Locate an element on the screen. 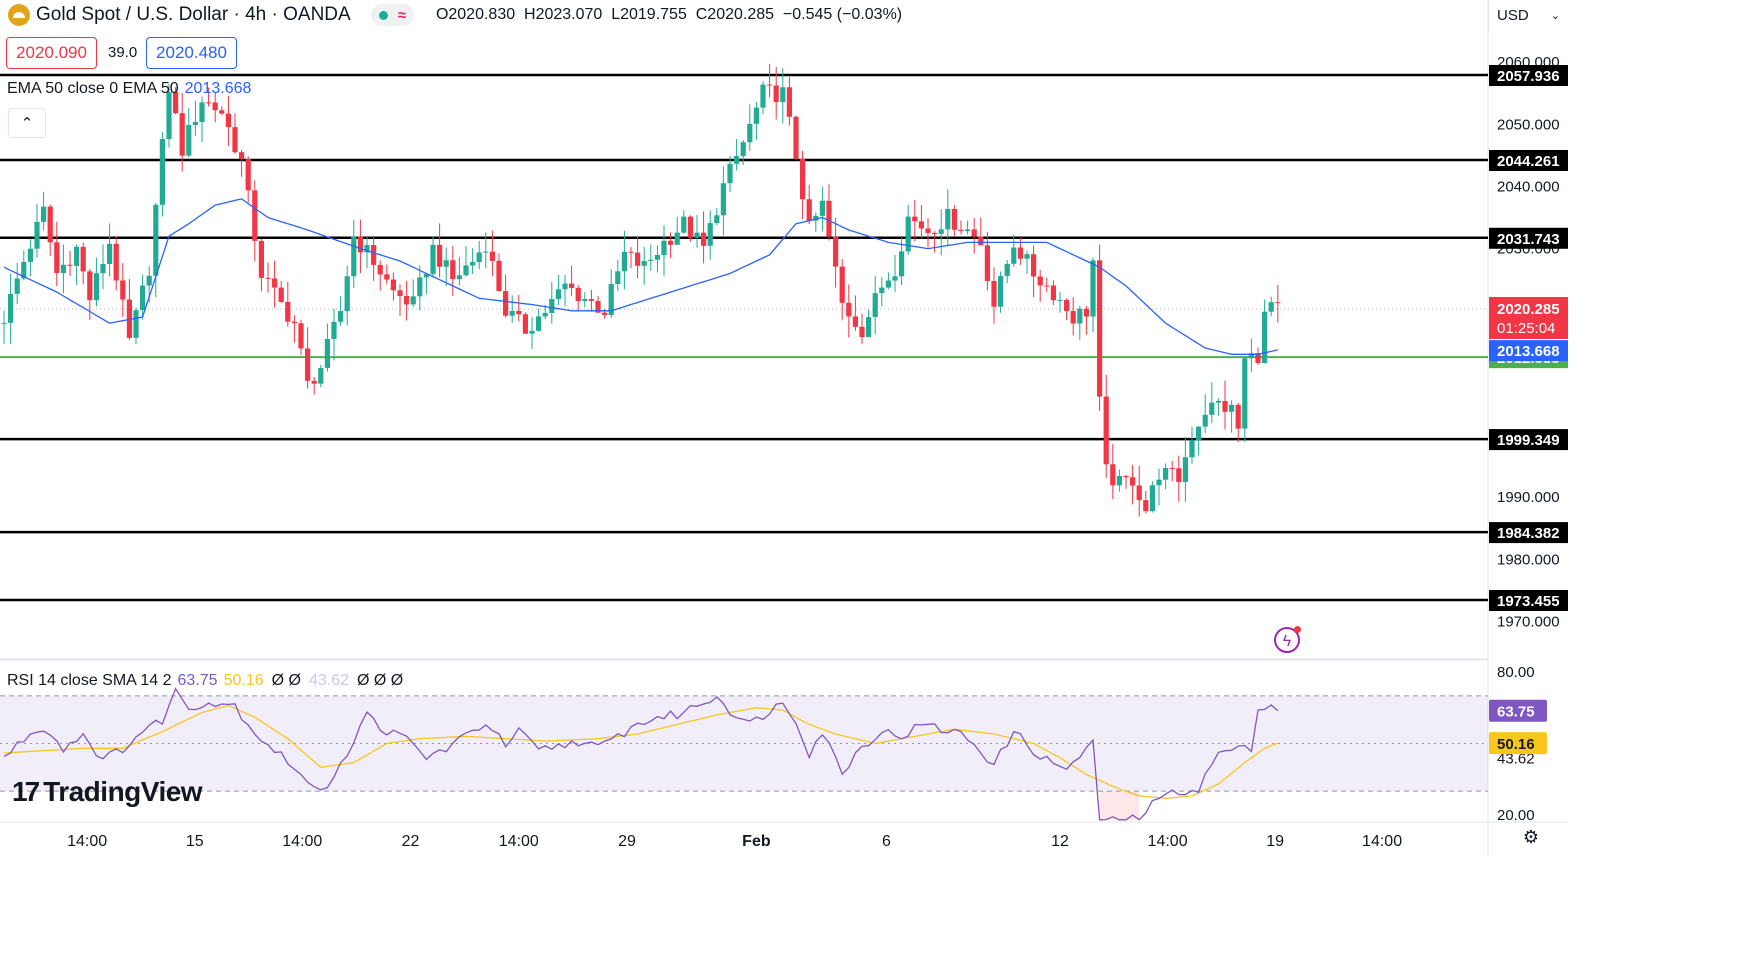 This screenshot has width=1749, height=956. ohlc-open: O2020.830 is located at coordinates (475, 14).